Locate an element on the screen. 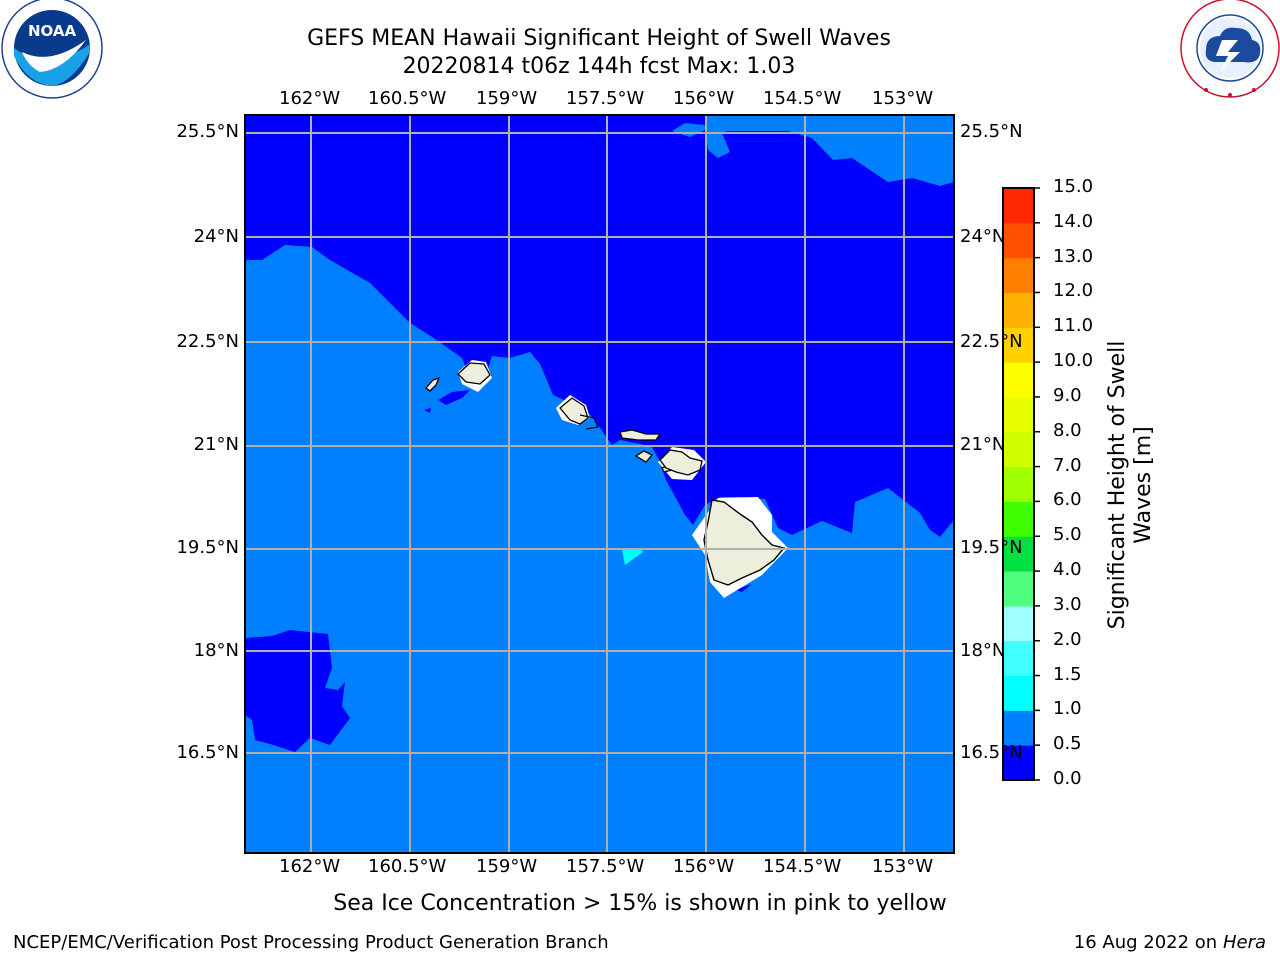  colorbar-frame is located at coordinates (1018, 484).